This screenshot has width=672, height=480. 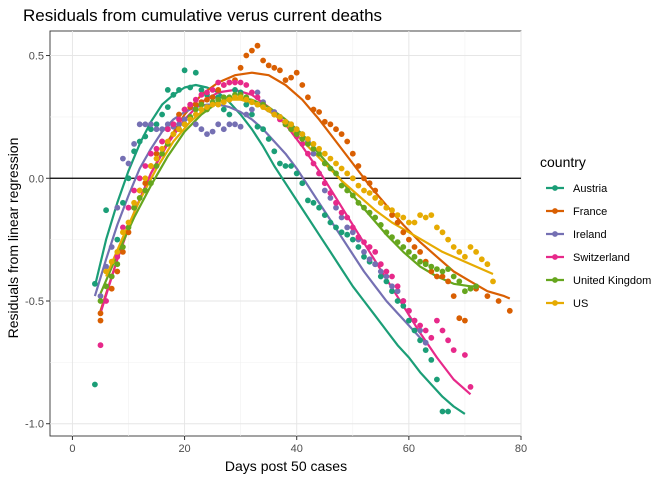 I want to click on legend-label: Ireland, so click(x=590, y=235).